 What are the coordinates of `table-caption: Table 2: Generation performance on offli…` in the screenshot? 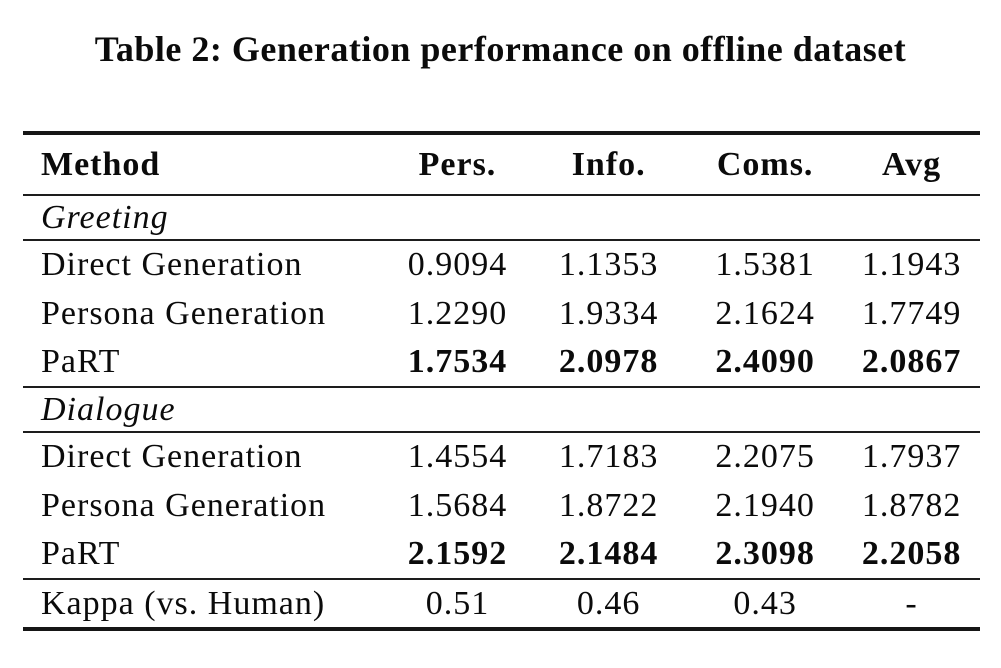 It's located at (500, 49).